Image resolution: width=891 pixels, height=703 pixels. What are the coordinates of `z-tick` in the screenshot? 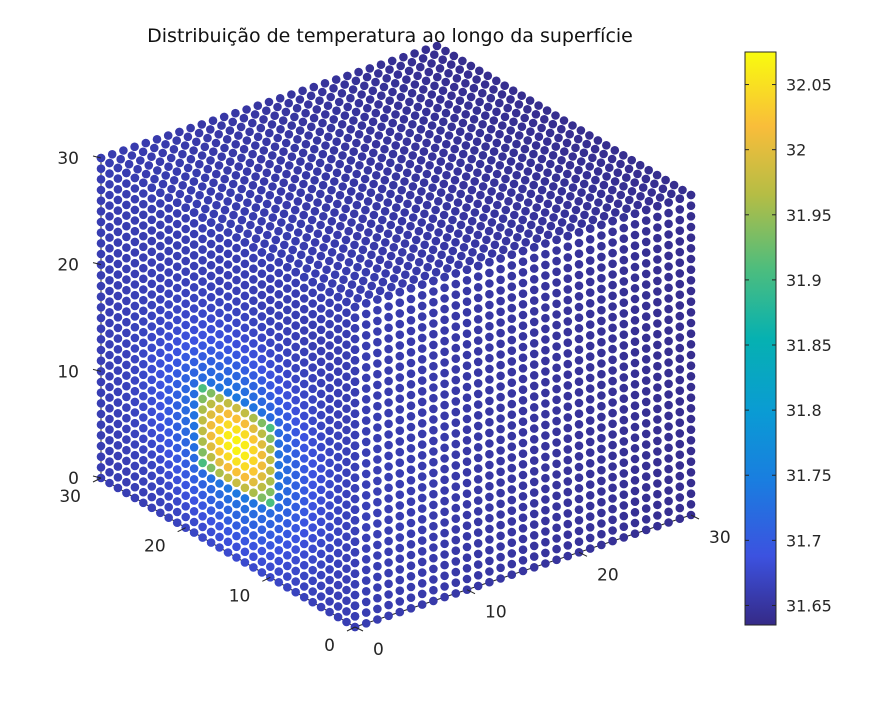 It's located at (97, 157).